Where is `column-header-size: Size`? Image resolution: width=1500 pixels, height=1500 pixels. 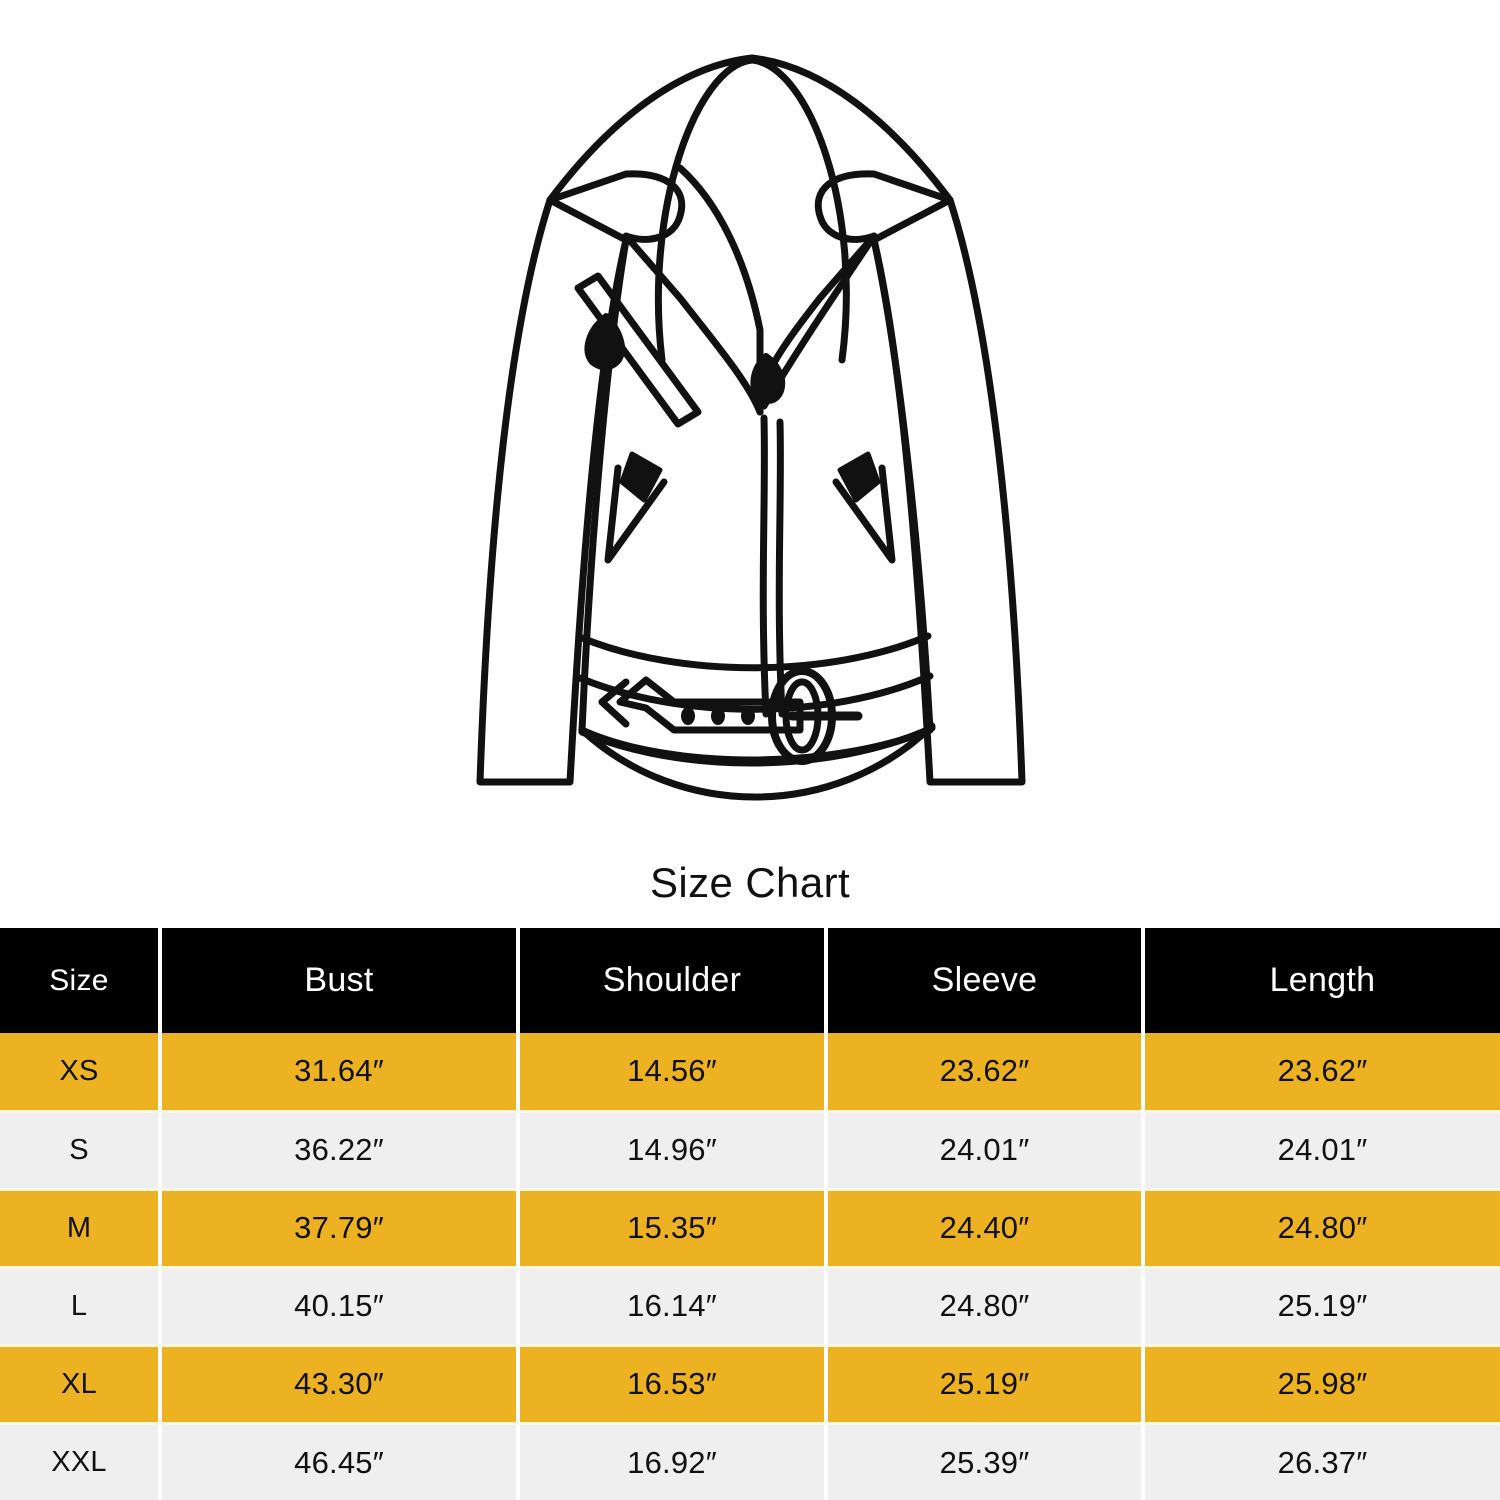 column-header-size: Size is located at coordinates (80, 980).